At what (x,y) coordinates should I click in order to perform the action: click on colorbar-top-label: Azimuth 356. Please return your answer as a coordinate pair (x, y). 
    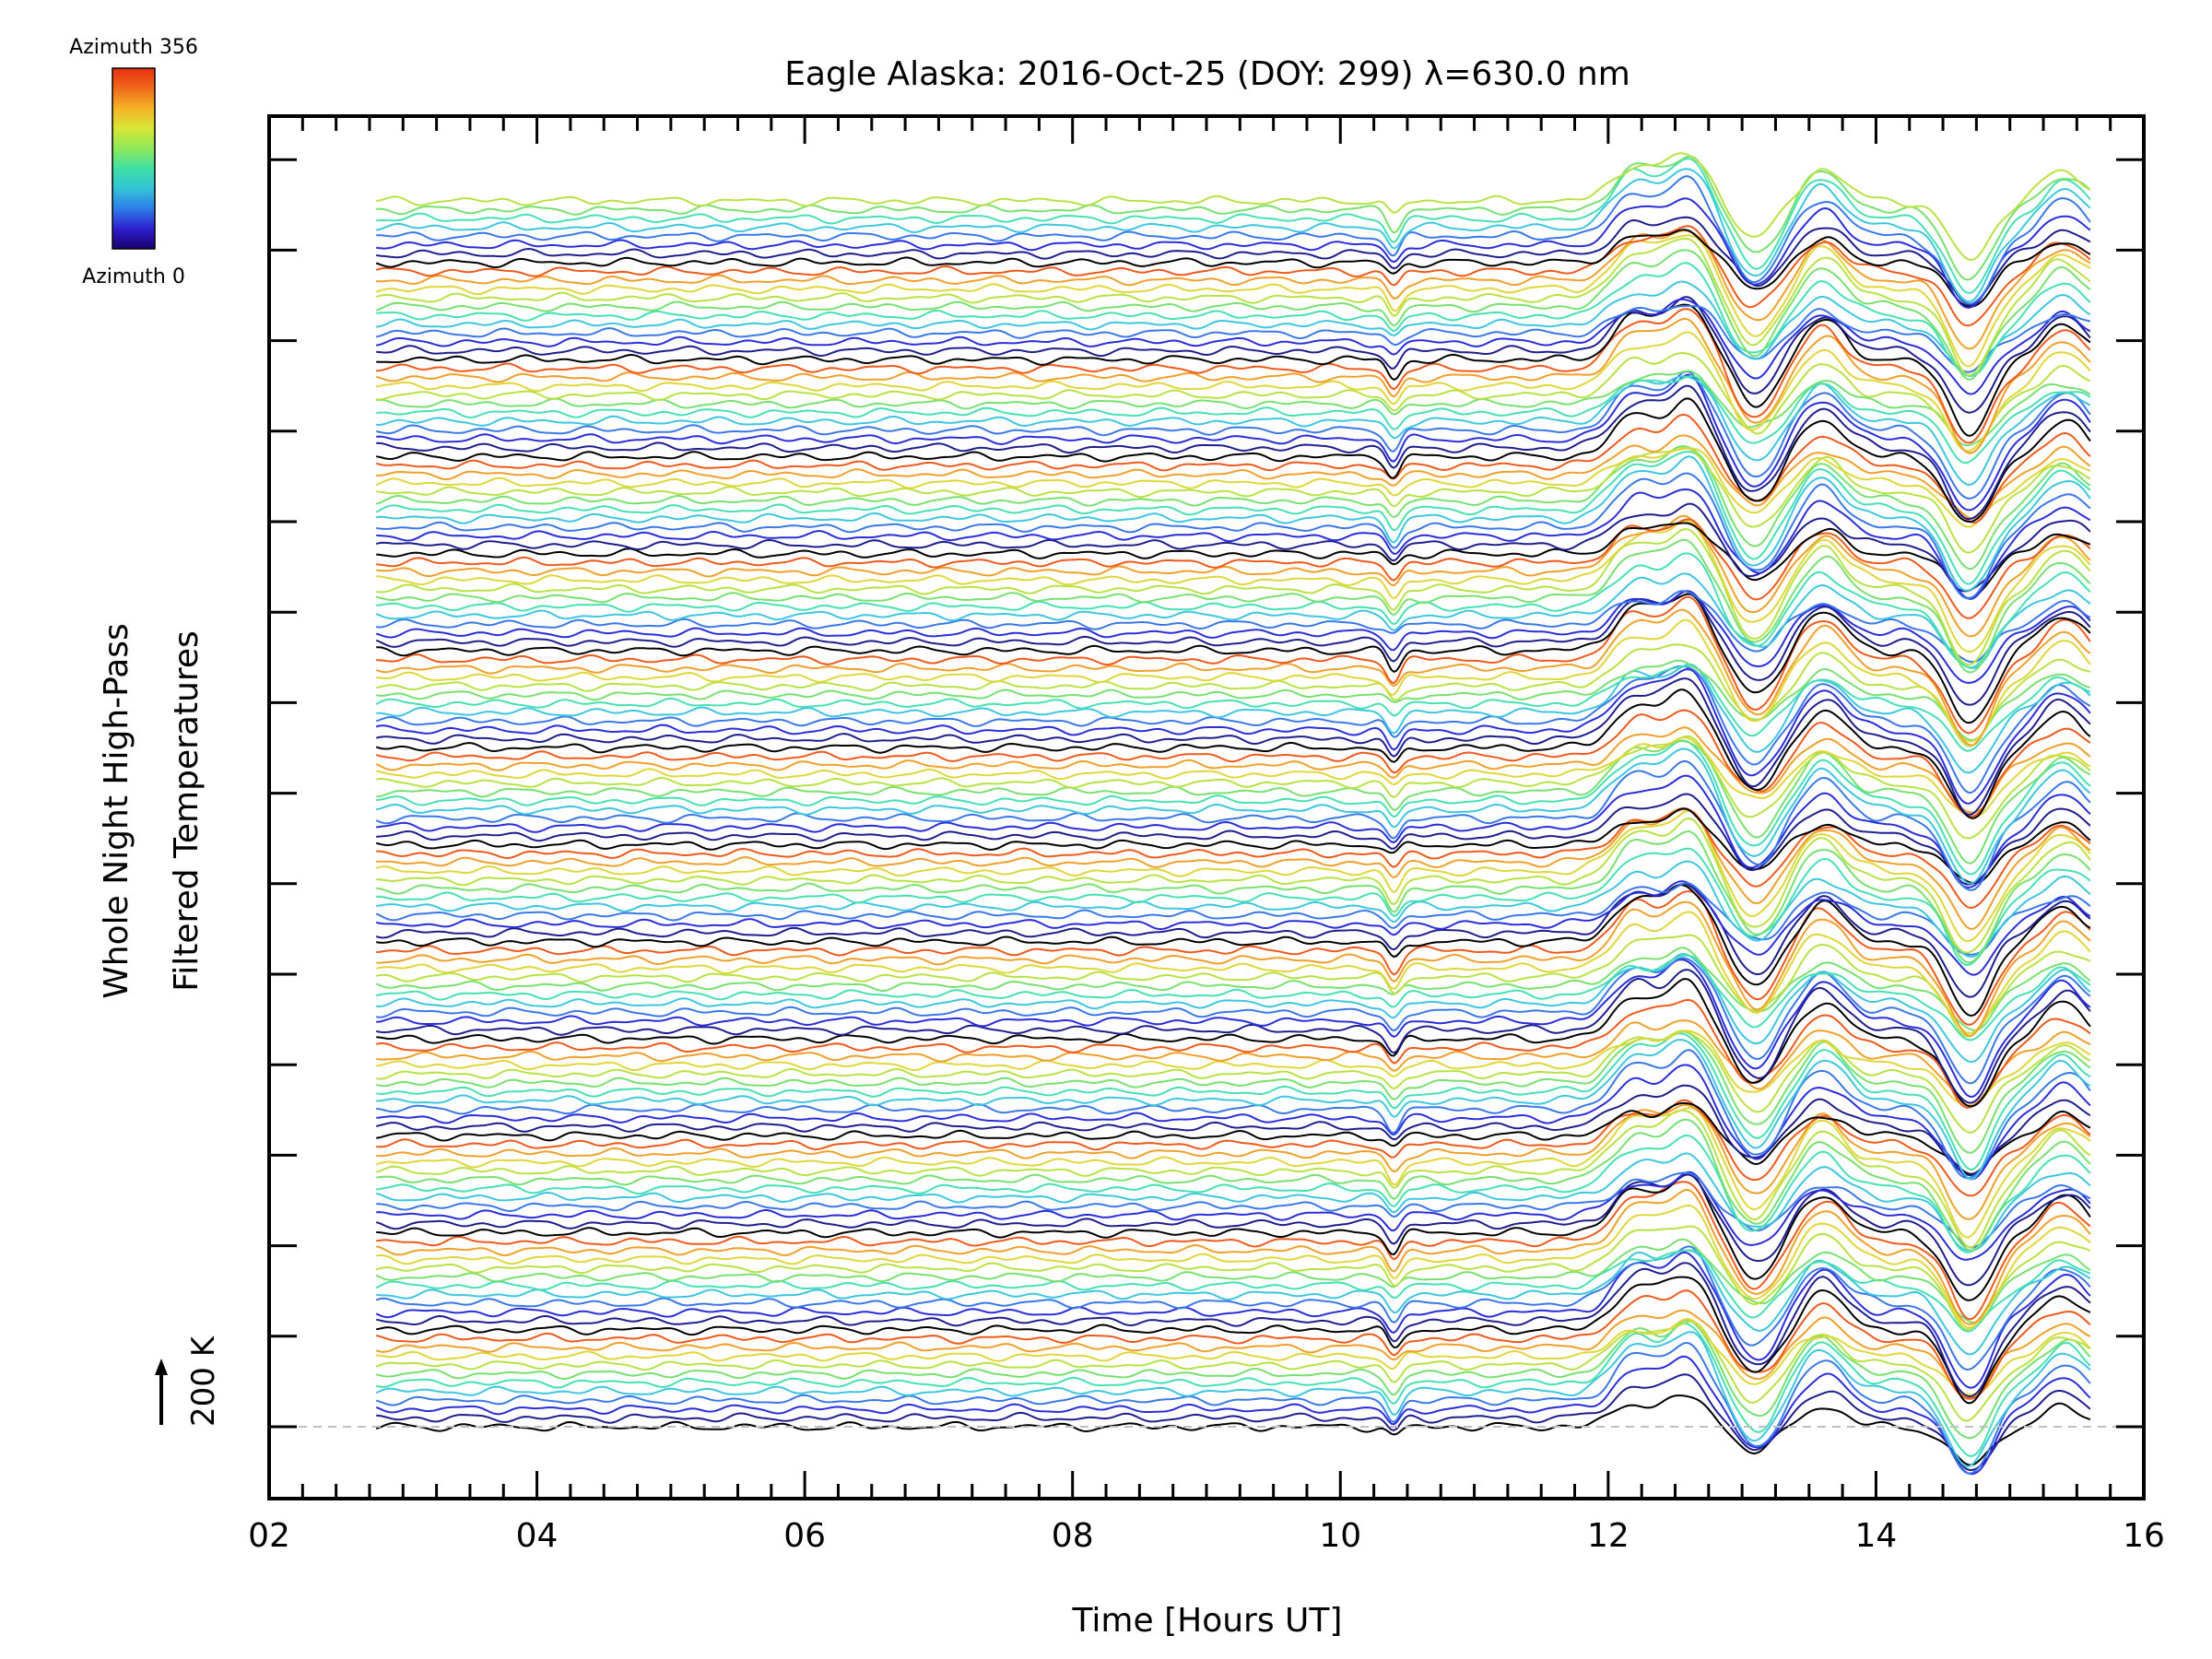
    Looking at the image, I should click on (133, 47).